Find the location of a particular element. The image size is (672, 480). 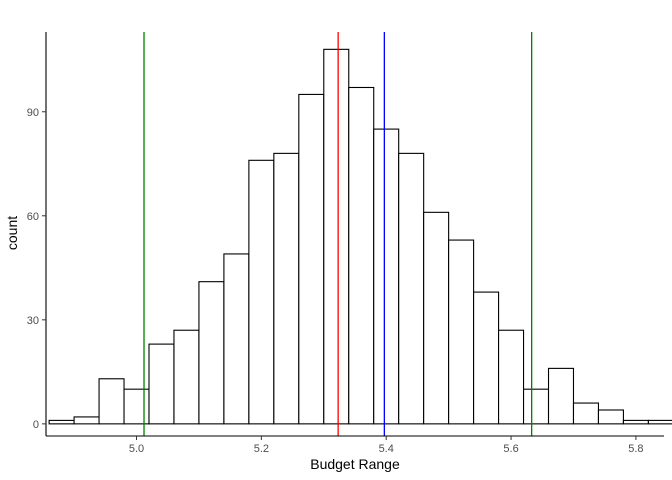

y-axis-title: count is located at coordinates (12, 233).